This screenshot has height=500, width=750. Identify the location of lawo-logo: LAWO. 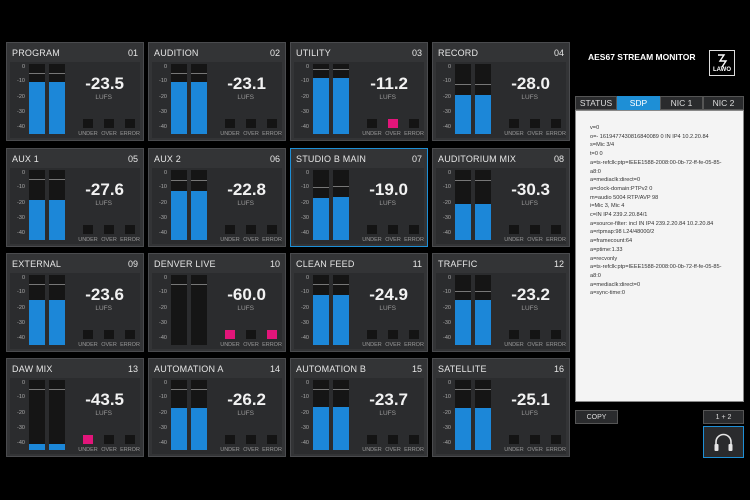
(722, 63).